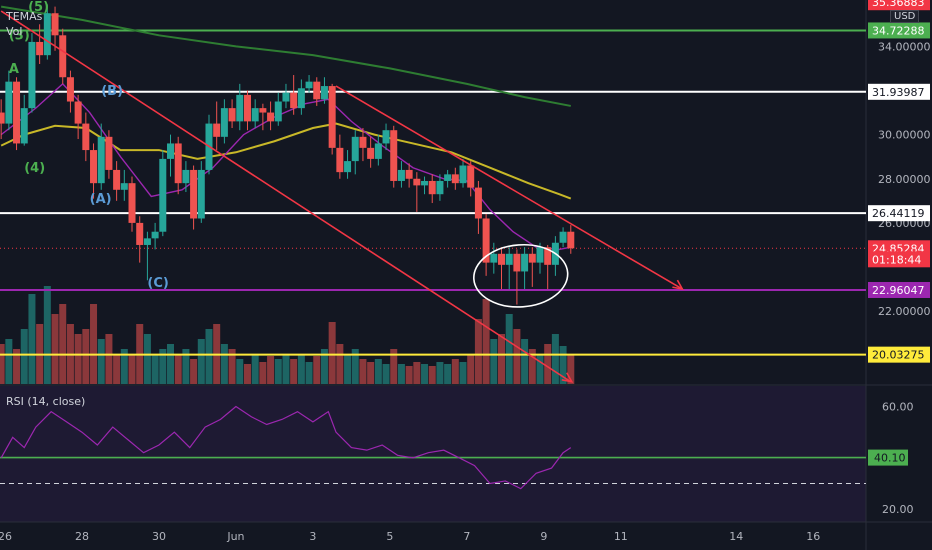  What do you see at coordinates (34, 168) in the screenshot?
I see `wave-label: (4)` at bounding box center [34, 168].